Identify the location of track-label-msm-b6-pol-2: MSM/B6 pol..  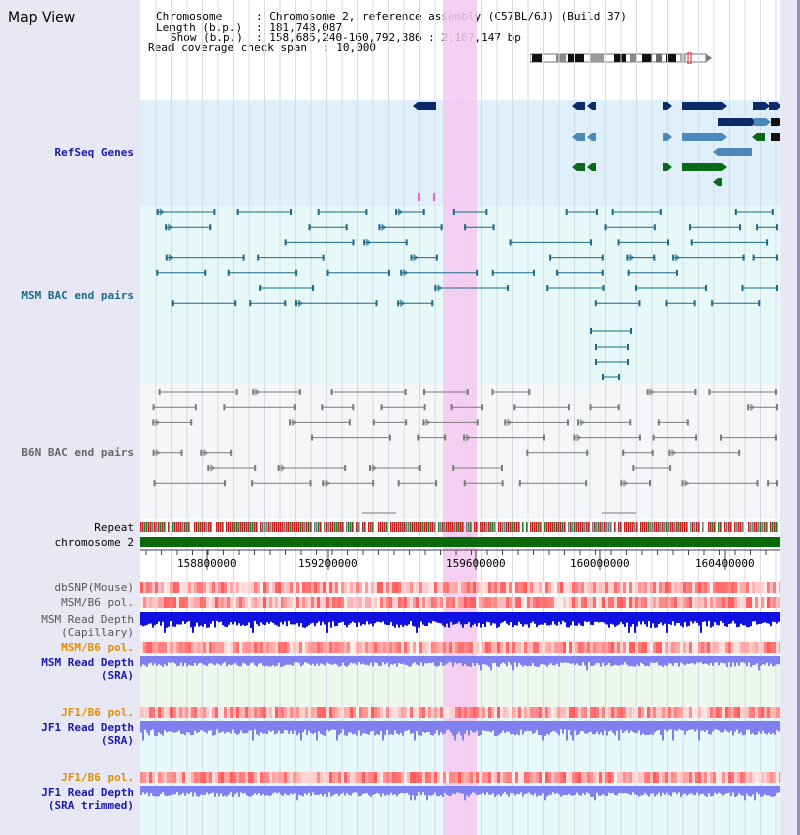
(97, 647).